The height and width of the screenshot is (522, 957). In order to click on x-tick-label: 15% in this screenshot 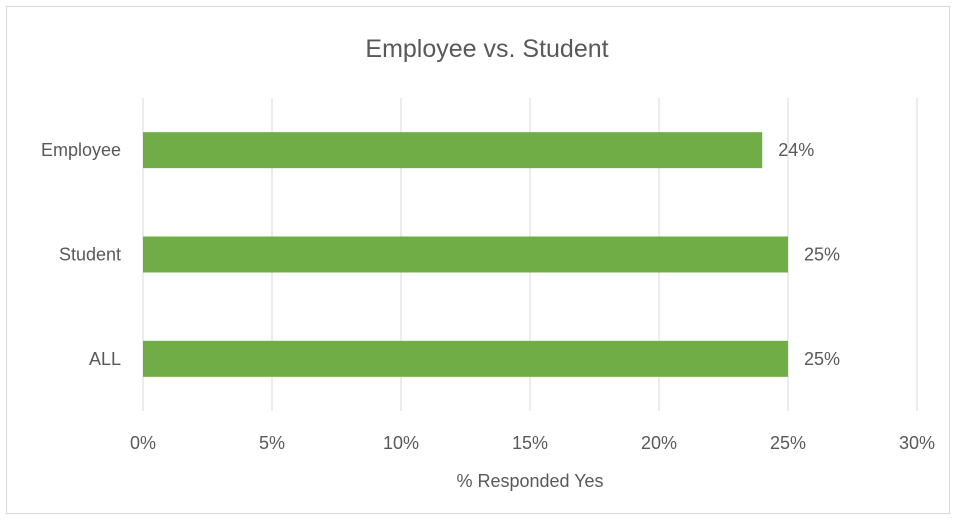, I will do `click(530, 443)`.